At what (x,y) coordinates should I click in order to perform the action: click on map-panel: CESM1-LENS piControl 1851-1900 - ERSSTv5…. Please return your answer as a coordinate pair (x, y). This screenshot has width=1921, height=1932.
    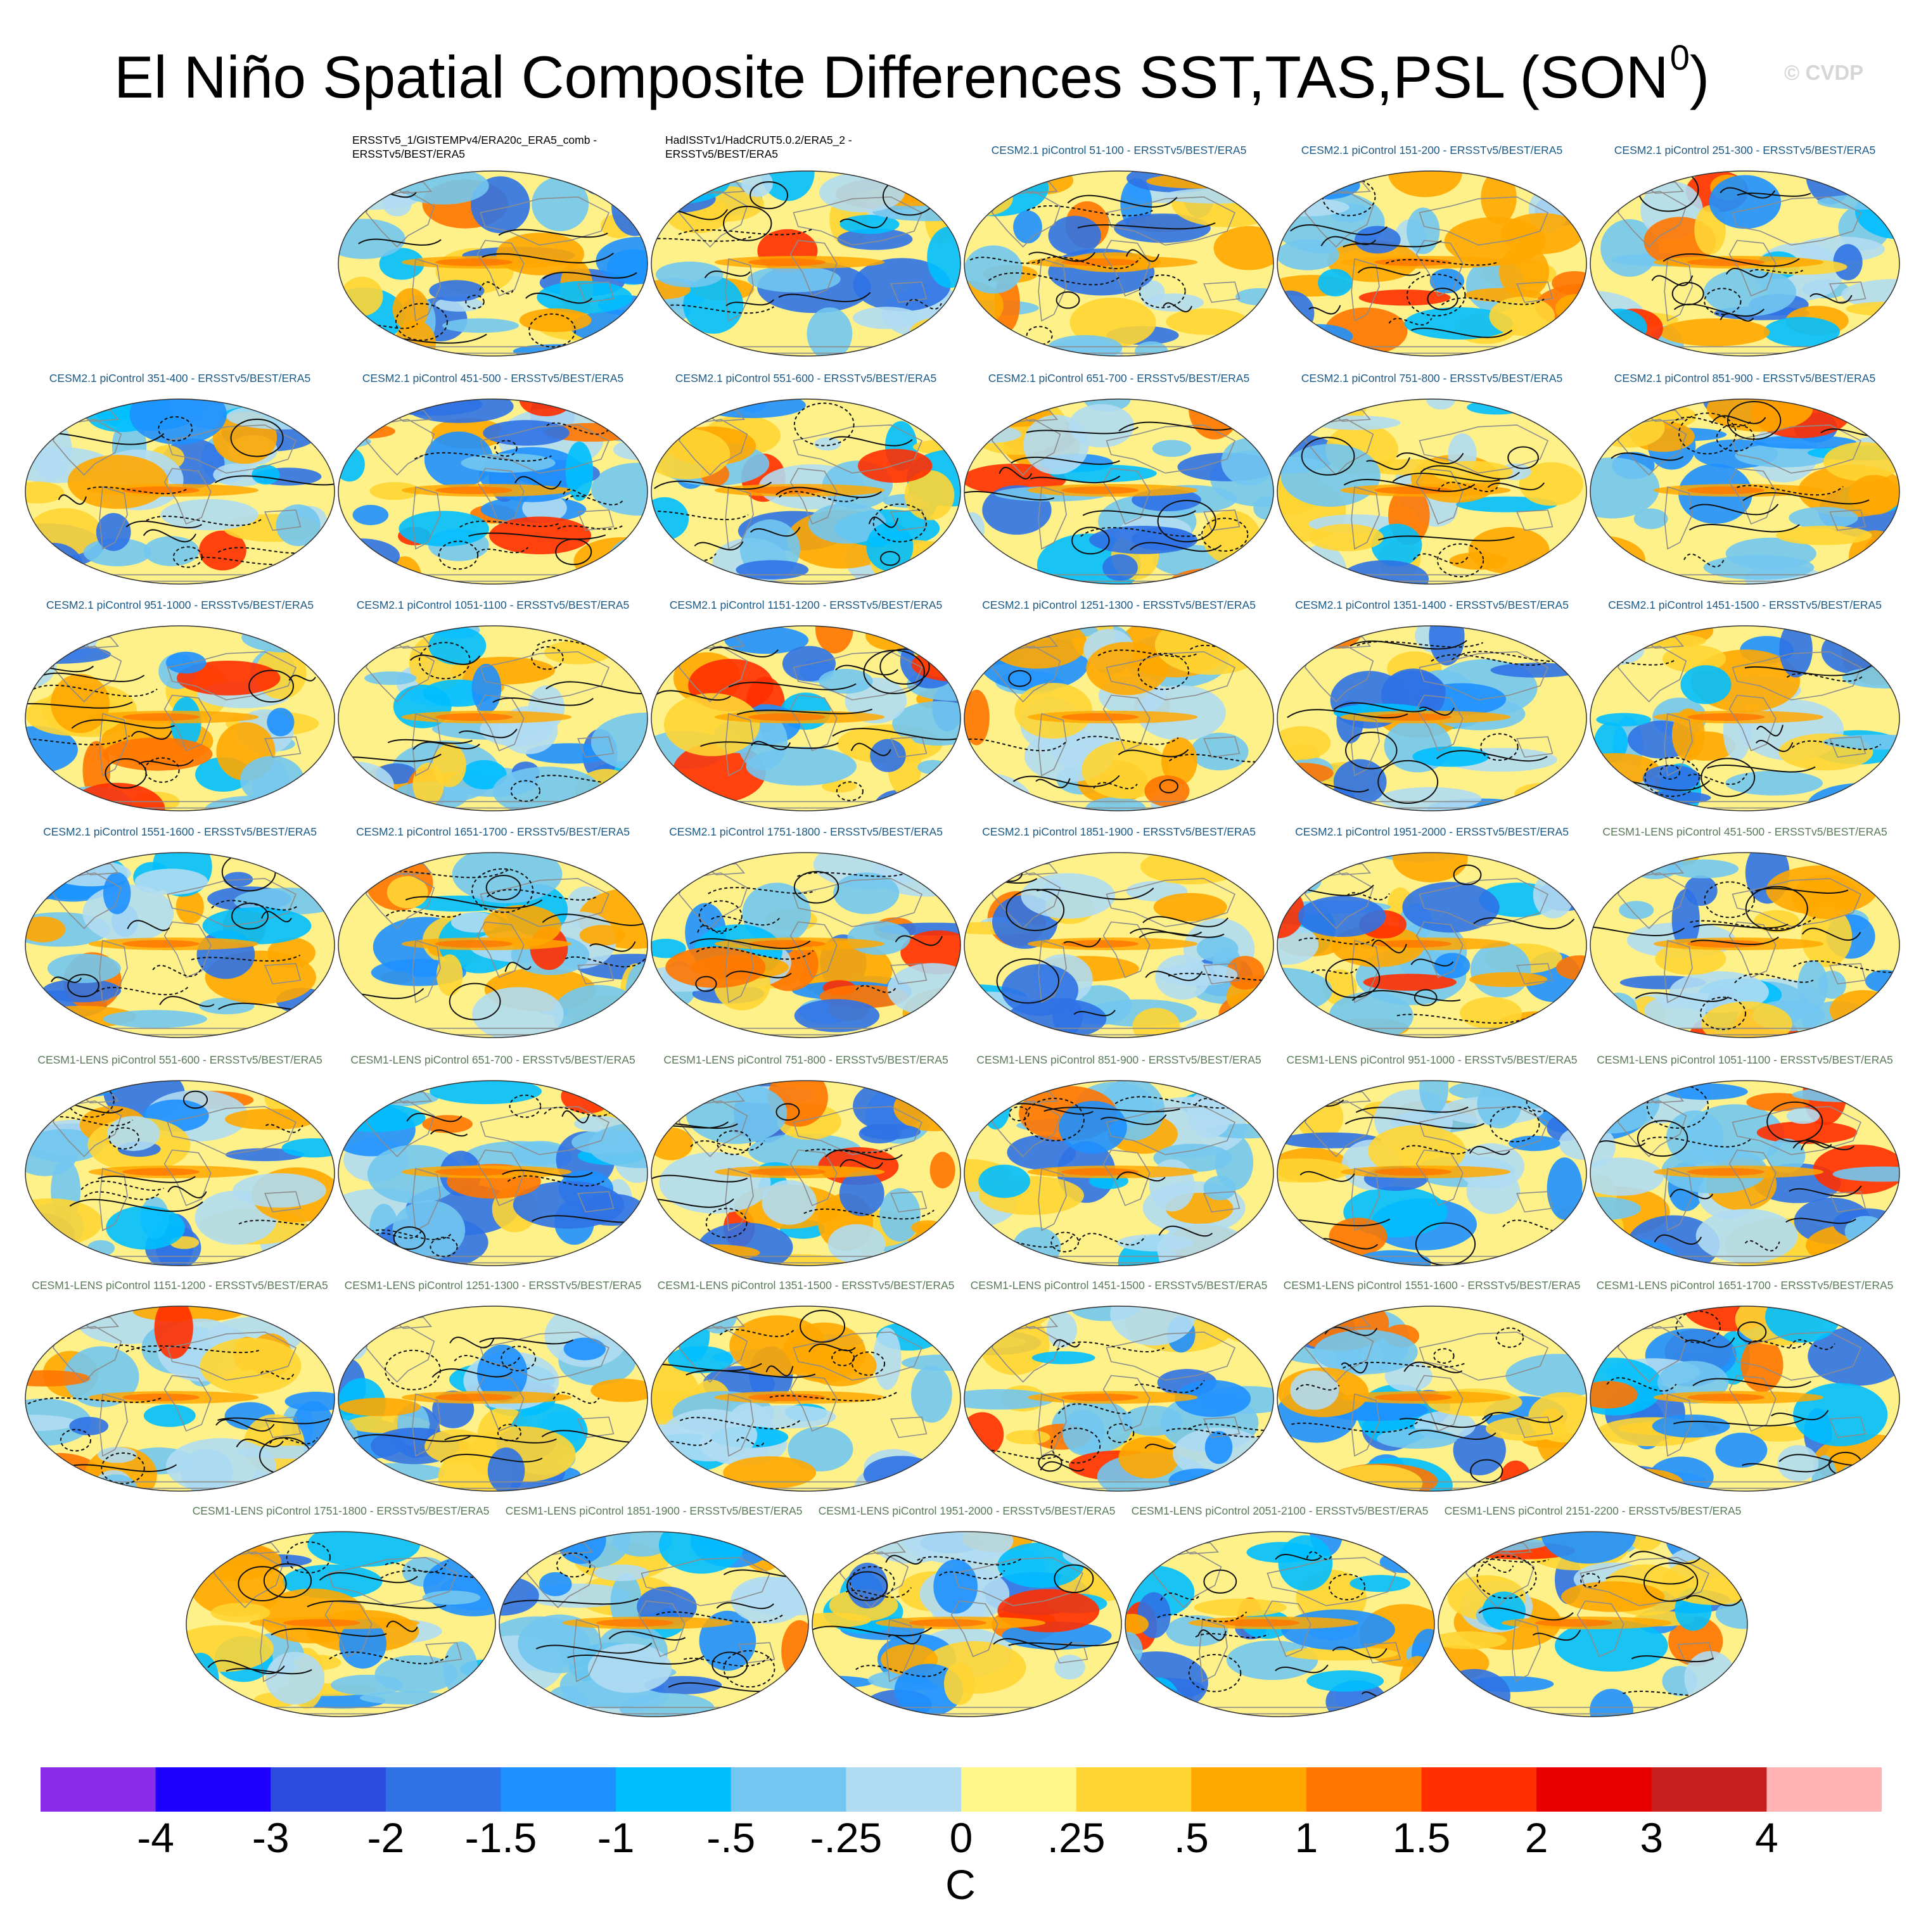
    Looking at the image, I should click on (654, 1618).